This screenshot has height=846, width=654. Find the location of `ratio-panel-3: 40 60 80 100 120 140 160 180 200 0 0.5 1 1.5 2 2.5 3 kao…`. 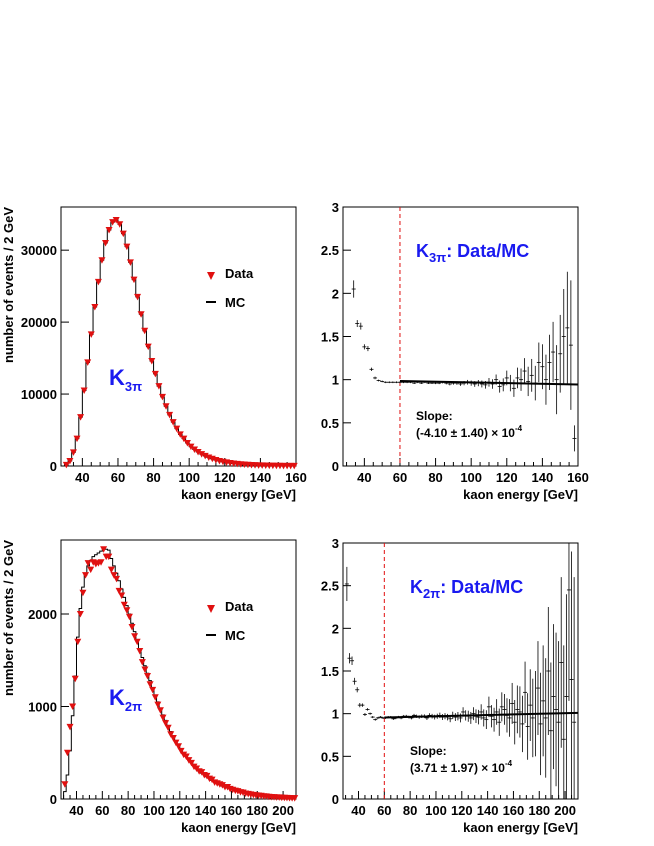

ratio-panel-3: 40 60 80 100 120 140 160 180 200 0 0.5 1 1.5 2 2.5 3 kao… is located at coordinates (450, 685).